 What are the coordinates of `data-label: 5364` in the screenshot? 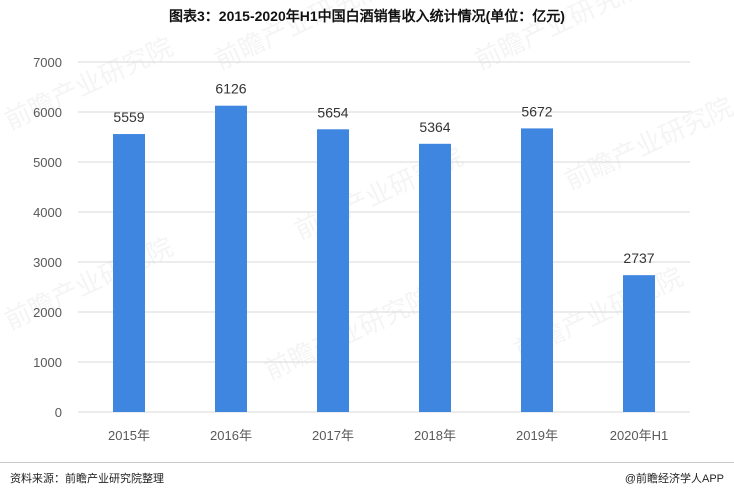 It's located at (434, 127).